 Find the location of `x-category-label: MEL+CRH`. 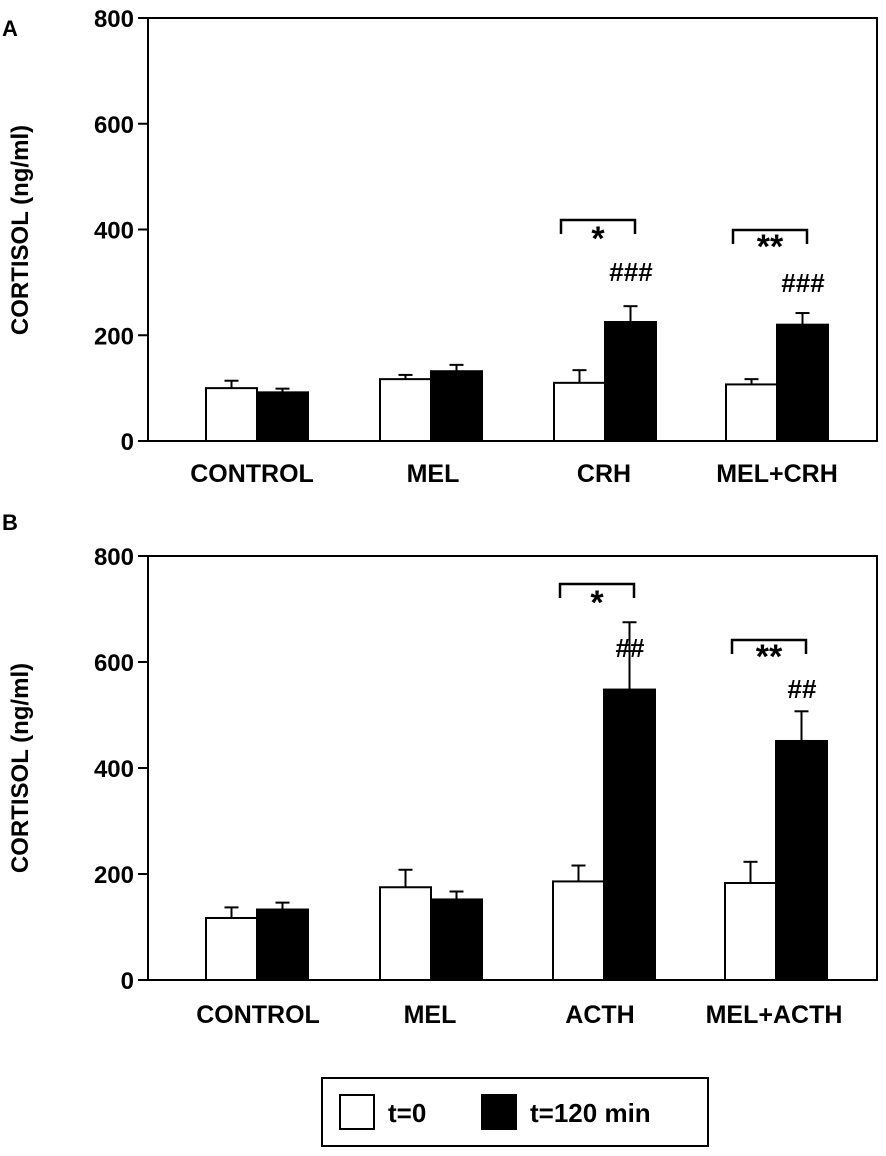

x-category-label: MEL+CRH is located at coordinates (777, 474).